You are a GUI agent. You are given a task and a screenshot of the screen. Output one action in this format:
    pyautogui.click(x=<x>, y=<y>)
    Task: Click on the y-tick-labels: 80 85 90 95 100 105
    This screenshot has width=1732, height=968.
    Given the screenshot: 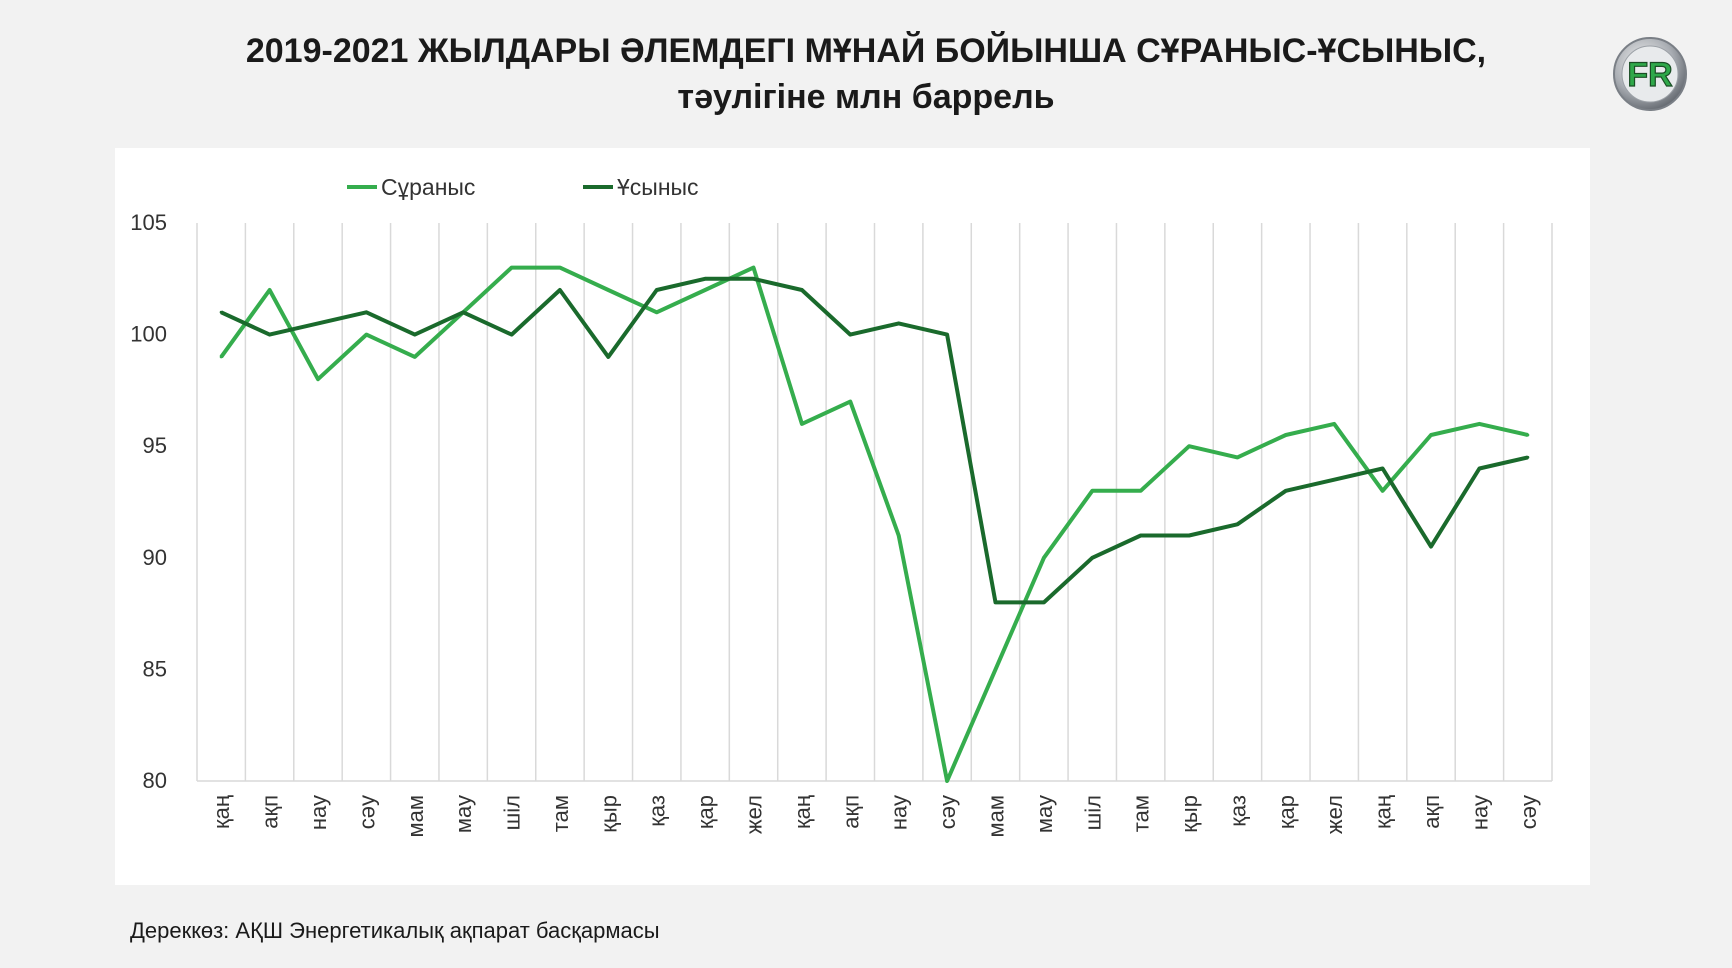 What is the action you would take?
    pyautogui.click(x=148, y=501)
    